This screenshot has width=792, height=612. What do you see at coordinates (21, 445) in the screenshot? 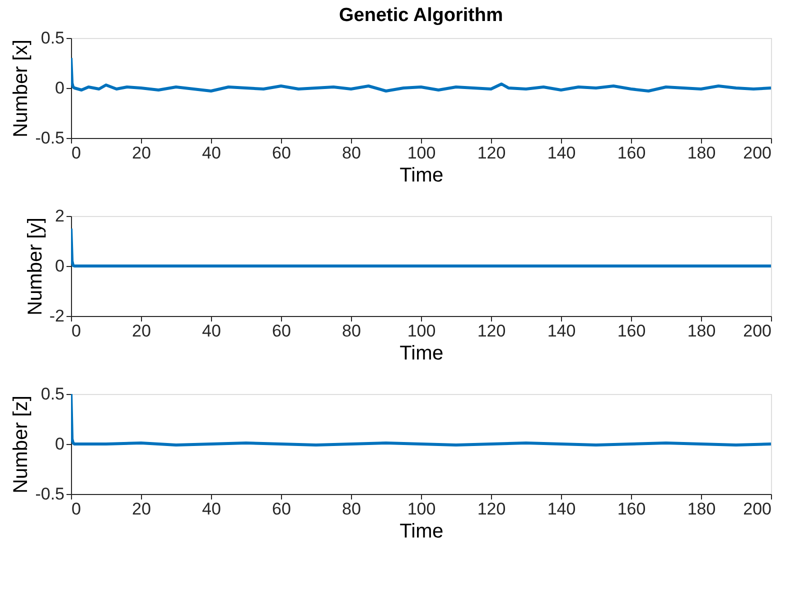
I see `y-axis-title: Number [z]` at bounding box center [21, 445].